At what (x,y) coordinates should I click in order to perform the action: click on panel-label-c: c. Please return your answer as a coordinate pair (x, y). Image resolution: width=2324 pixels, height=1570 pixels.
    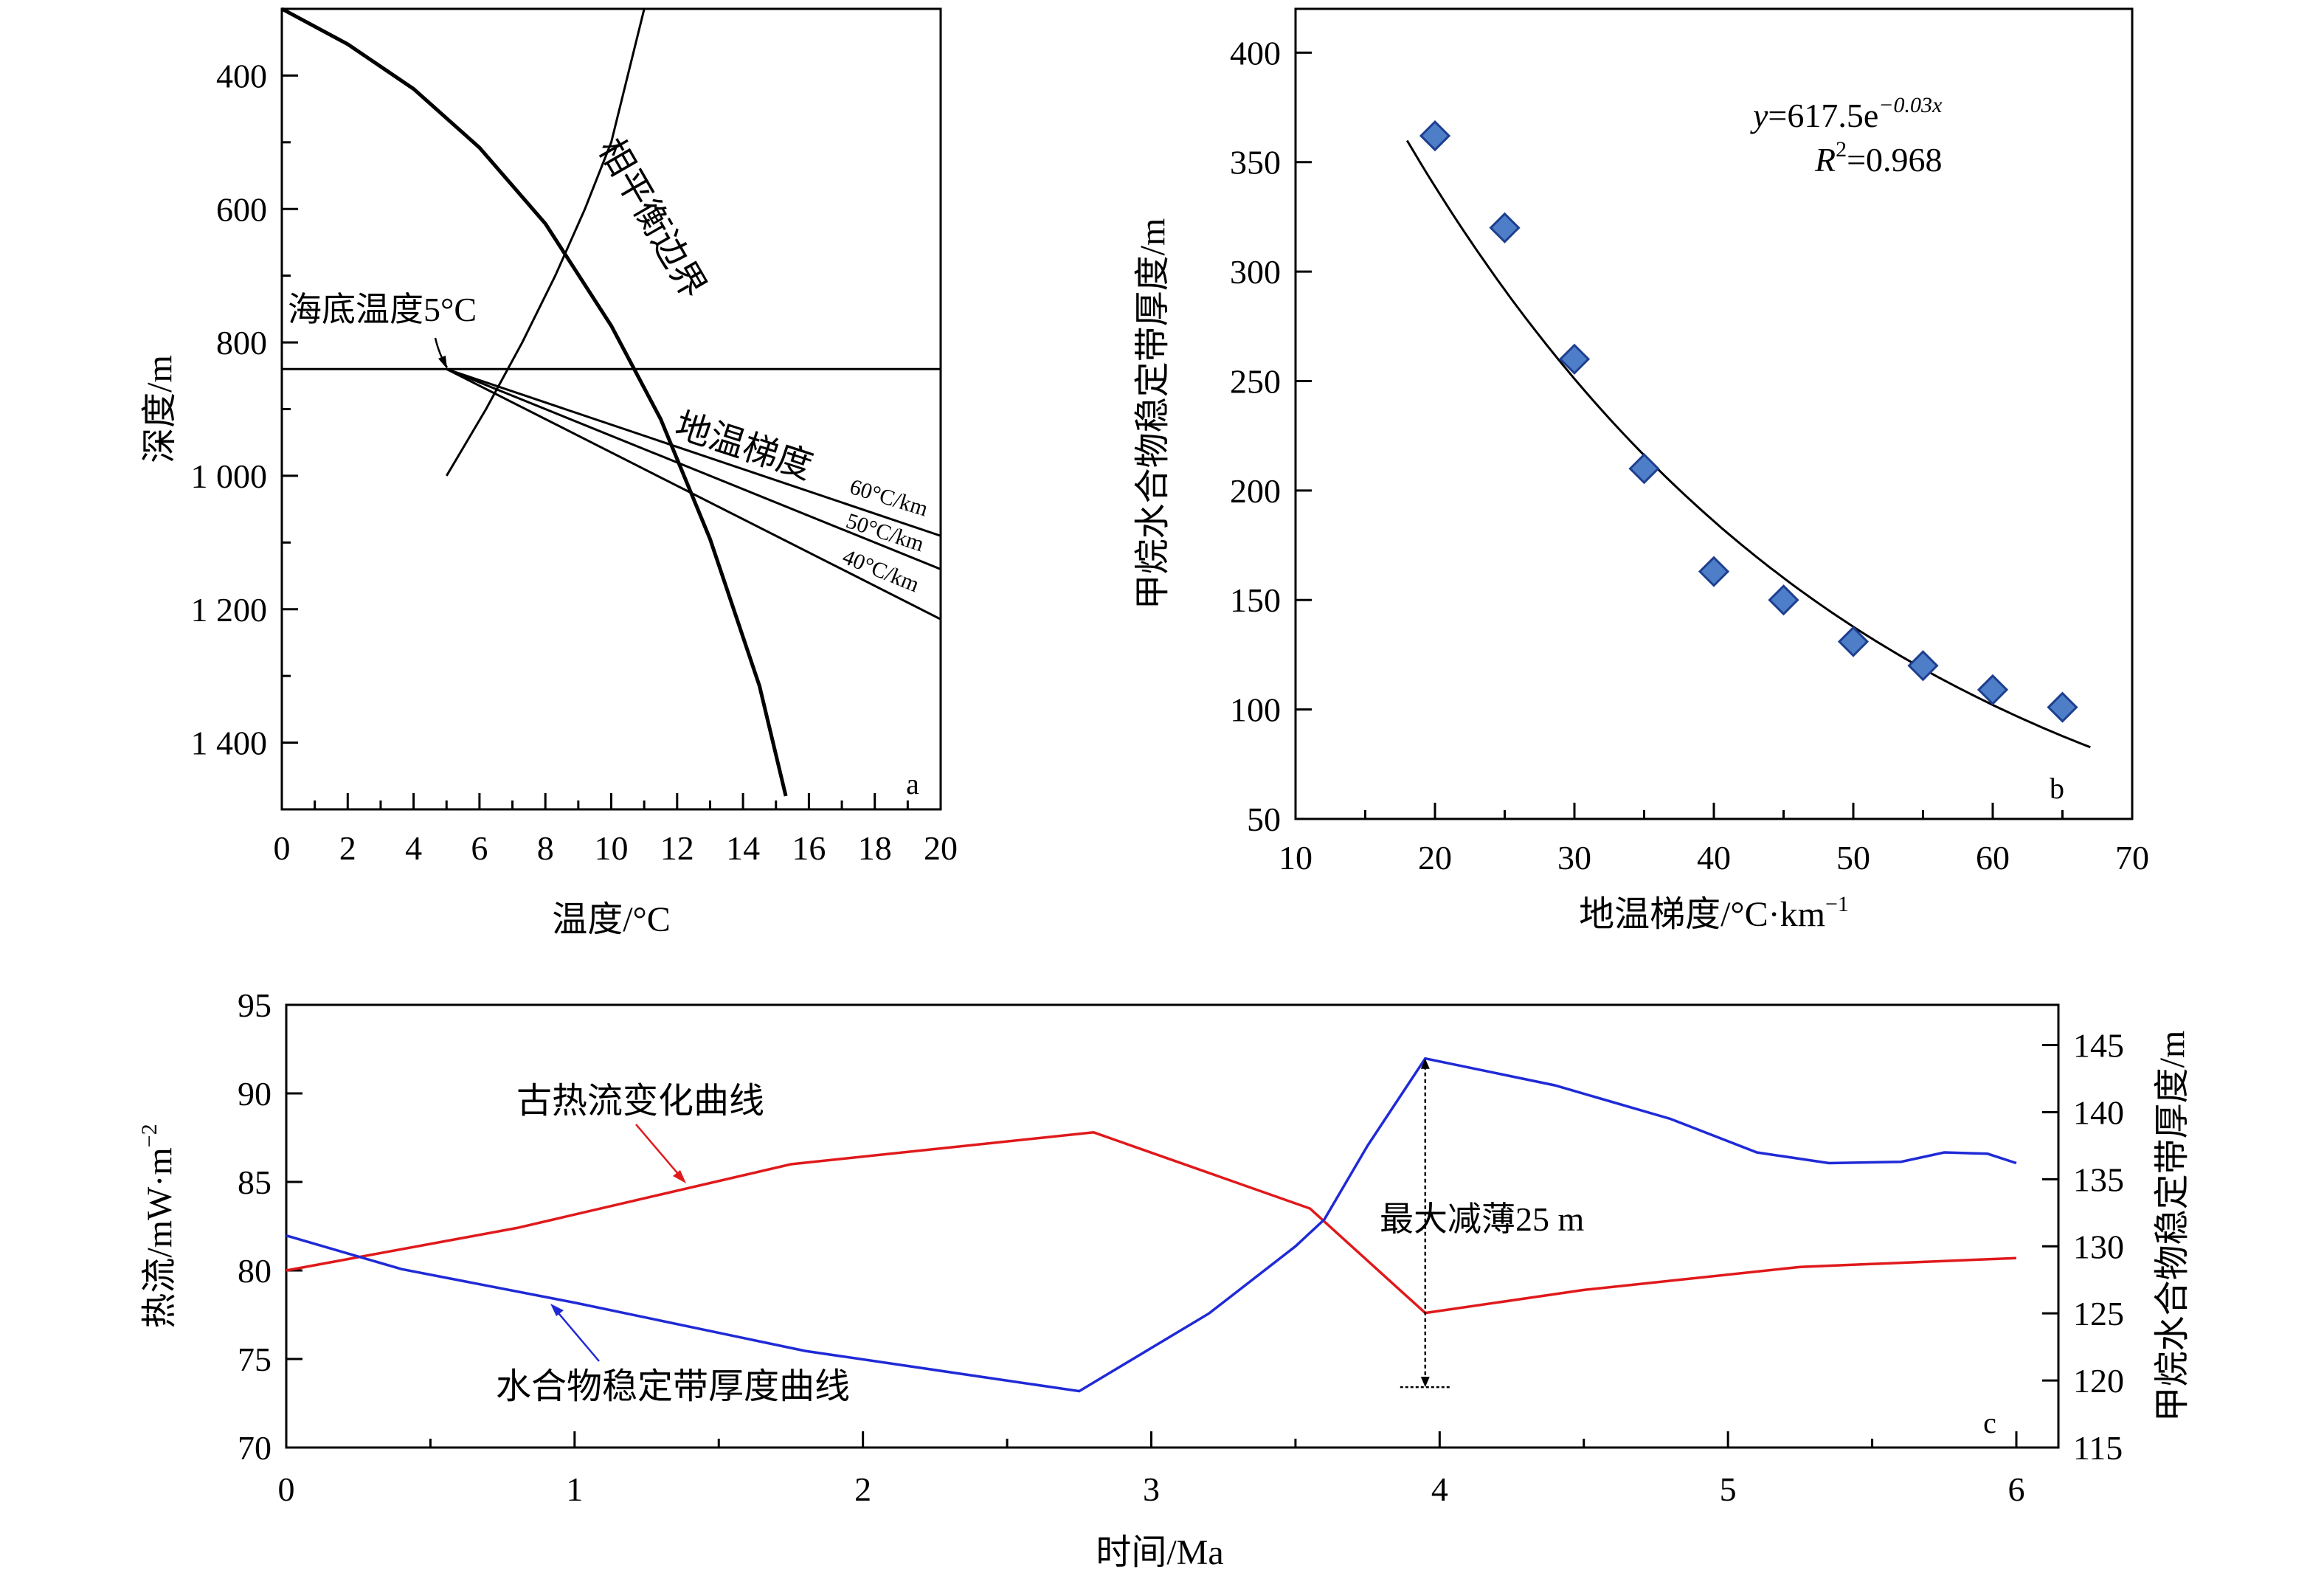
    Looking at the image, I should click on (1989, 1422).